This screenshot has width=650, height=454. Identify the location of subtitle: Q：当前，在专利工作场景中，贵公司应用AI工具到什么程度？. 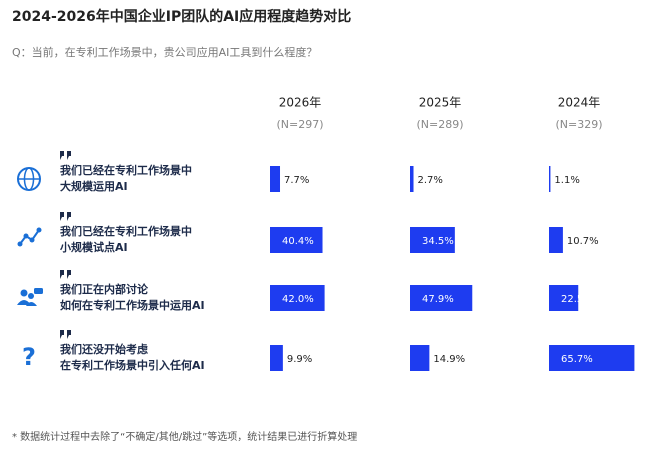
(164, 52).